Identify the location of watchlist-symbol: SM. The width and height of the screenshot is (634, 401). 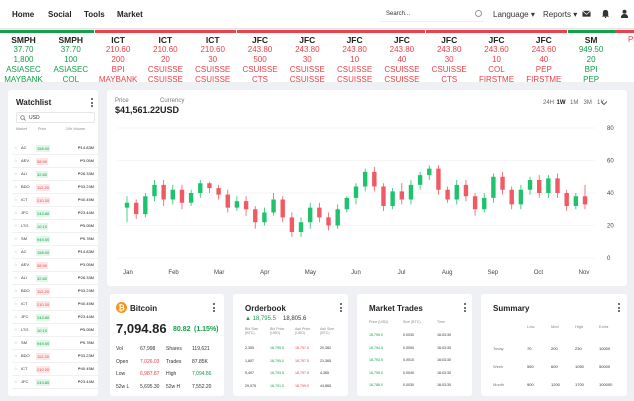
(24, 238).